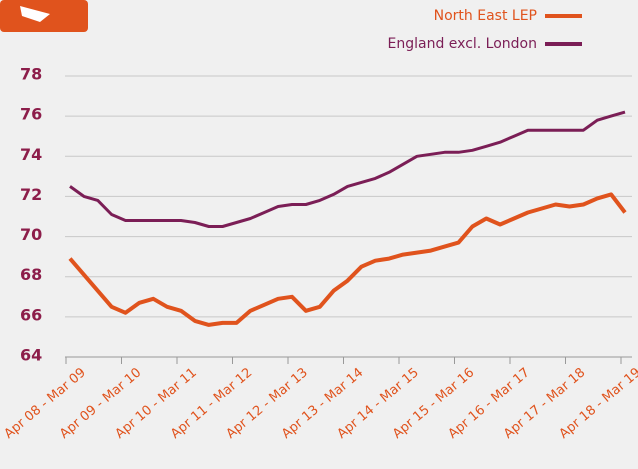 This screenshot has height=469, width=638. I want to click on y-tick-label: 66, so click(31, 314).